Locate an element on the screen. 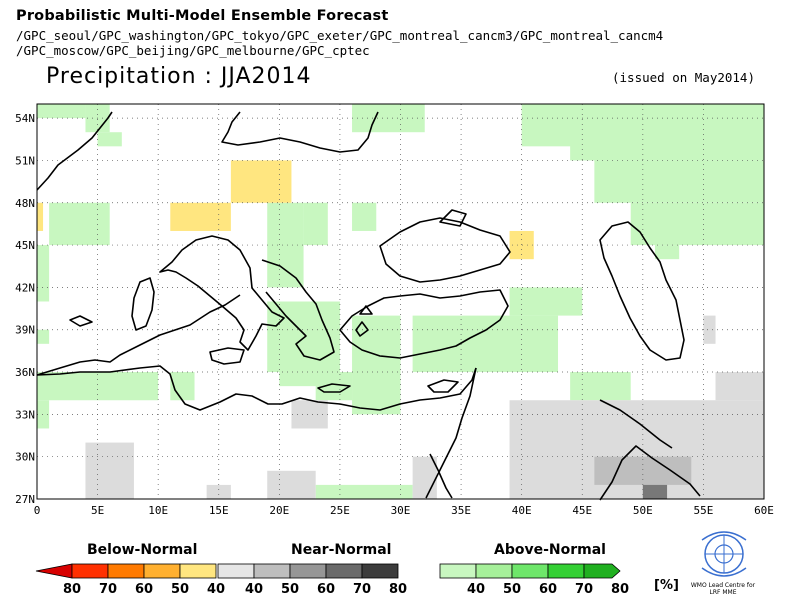  legend-unit: [%] is located at coordinates (666, 585).